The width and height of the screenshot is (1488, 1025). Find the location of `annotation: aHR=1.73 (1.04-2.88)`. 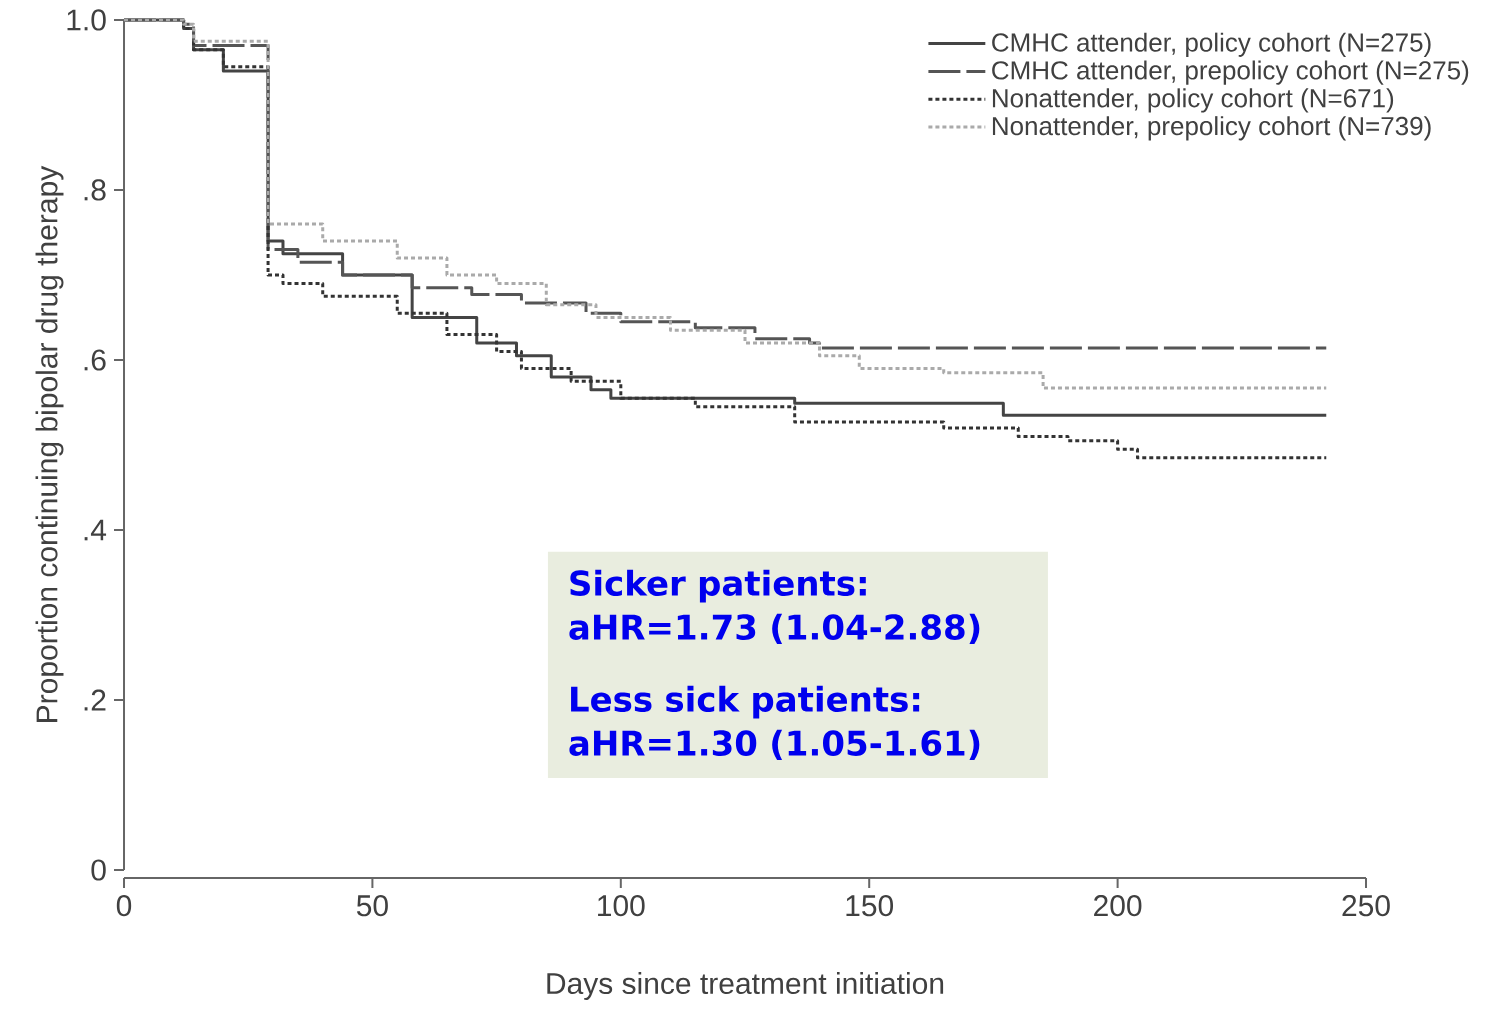

annotation: aHR=1.73 (1.04-2.88) is located at coordinates (774, 628).